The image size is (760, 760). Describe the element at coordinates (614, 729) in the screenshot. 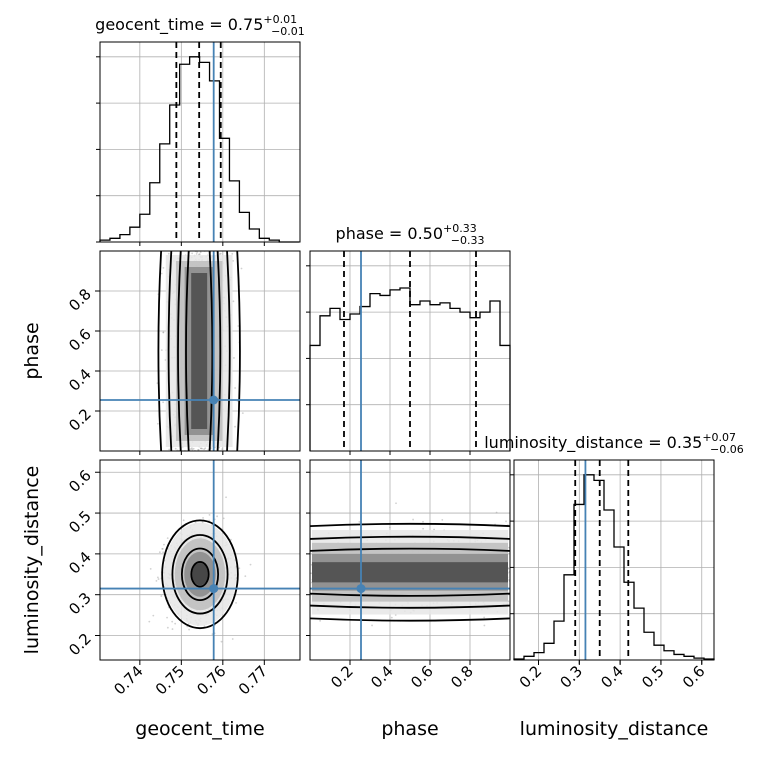

I see `x-axis-label-luminosity_distance: luminosity_distance` at that location.